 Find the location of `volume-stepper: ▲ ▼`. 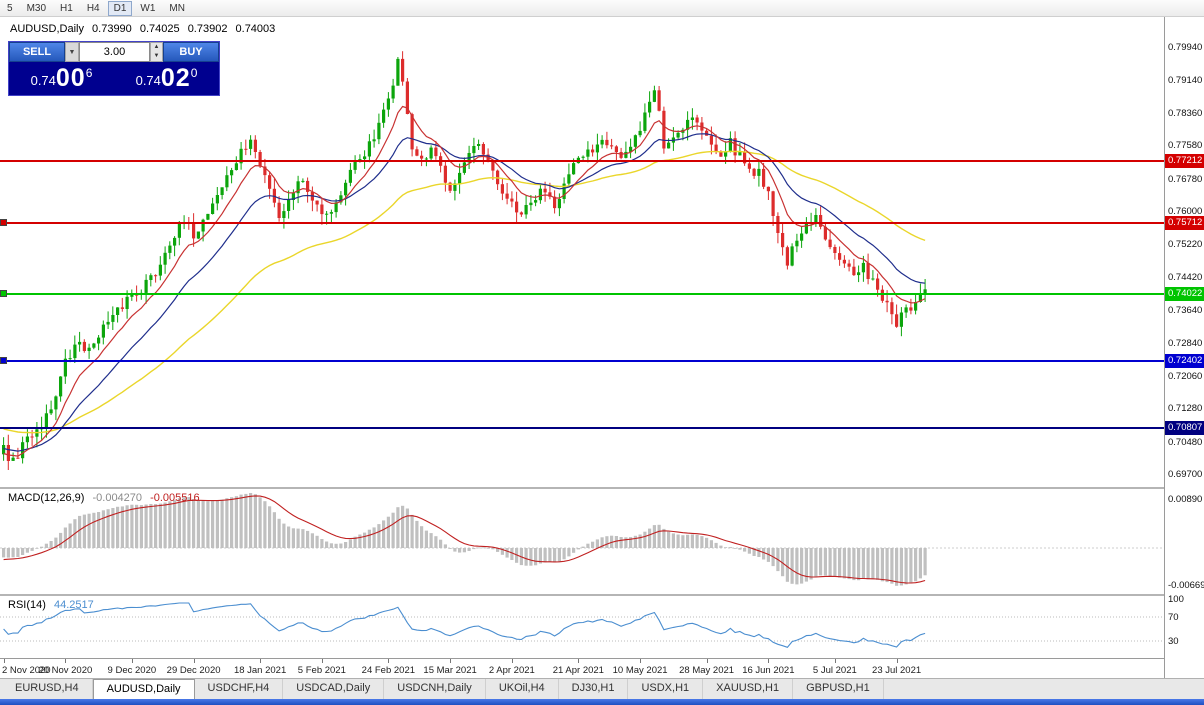

volume-stepper: ▲ ▼ is located at coordinates (156, 52).